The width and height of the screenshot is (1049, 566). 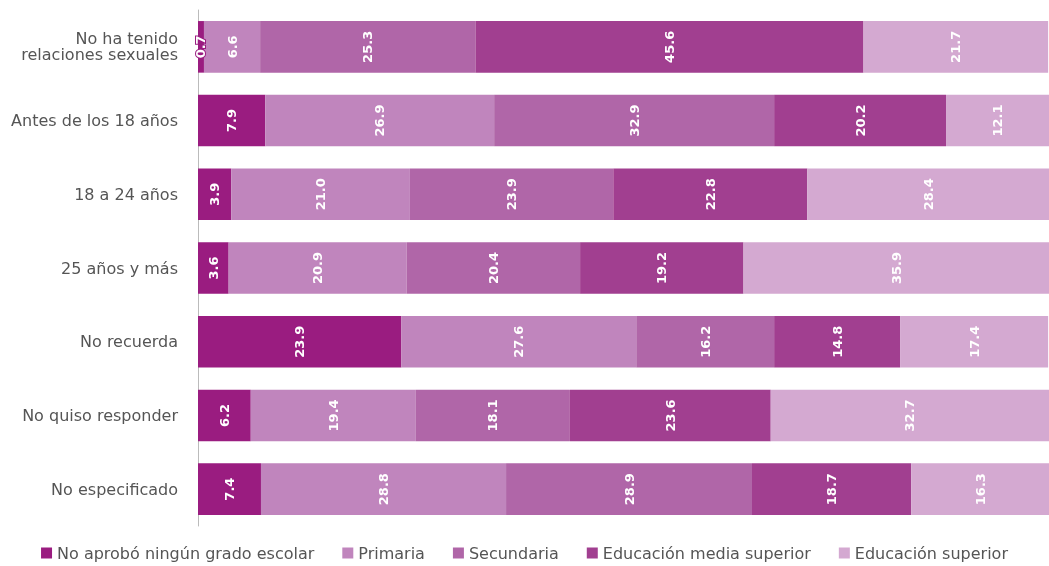 I want to click on data-label: 6.6, so click(x=232, y=47).